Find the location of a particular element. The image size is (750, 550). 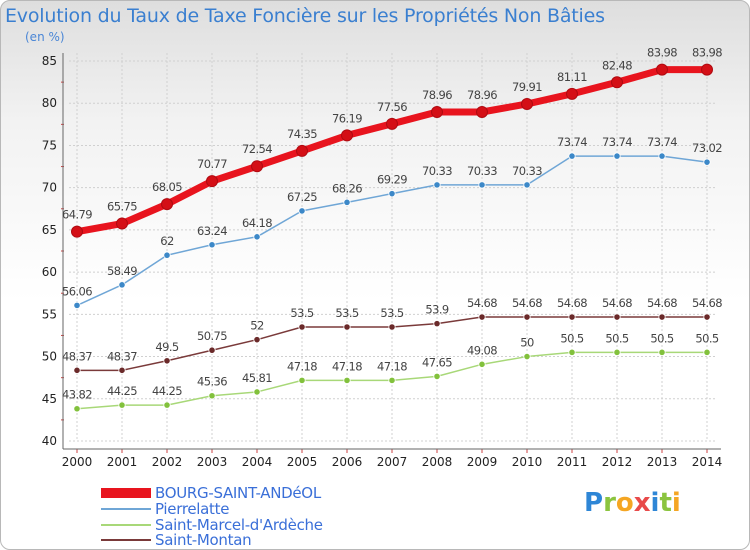

data-label: 43.82 is located at coordinates (77, 395).